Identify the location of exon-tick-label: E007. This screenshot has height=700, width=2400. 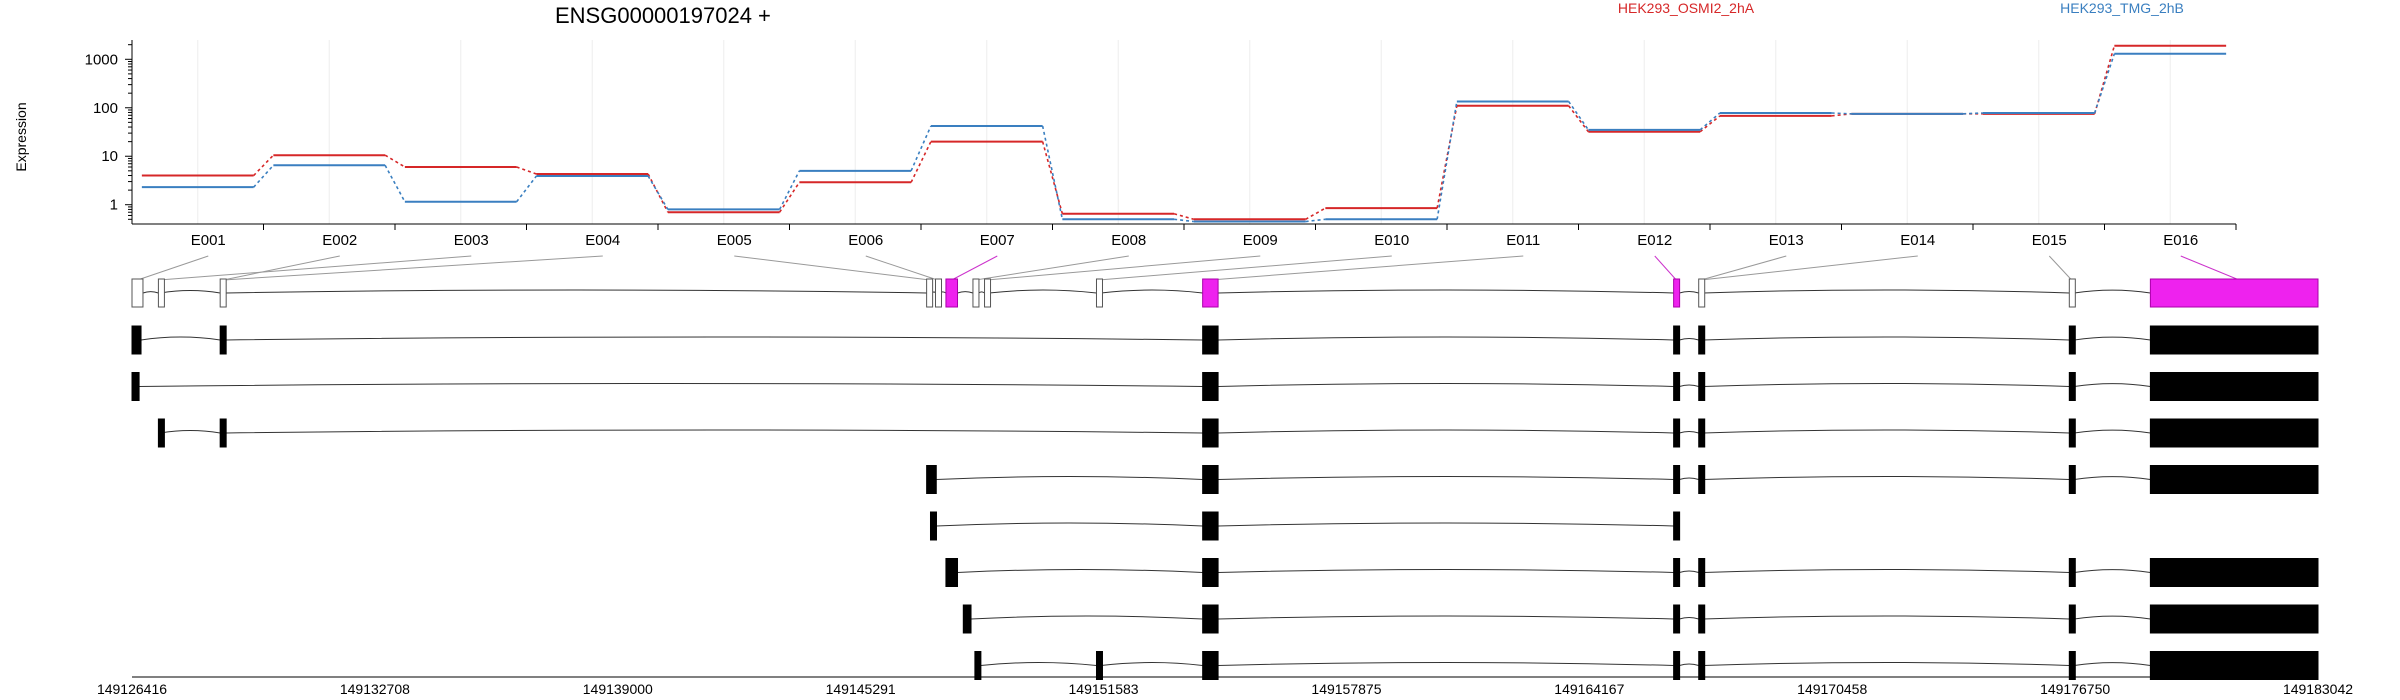
(997, 240).